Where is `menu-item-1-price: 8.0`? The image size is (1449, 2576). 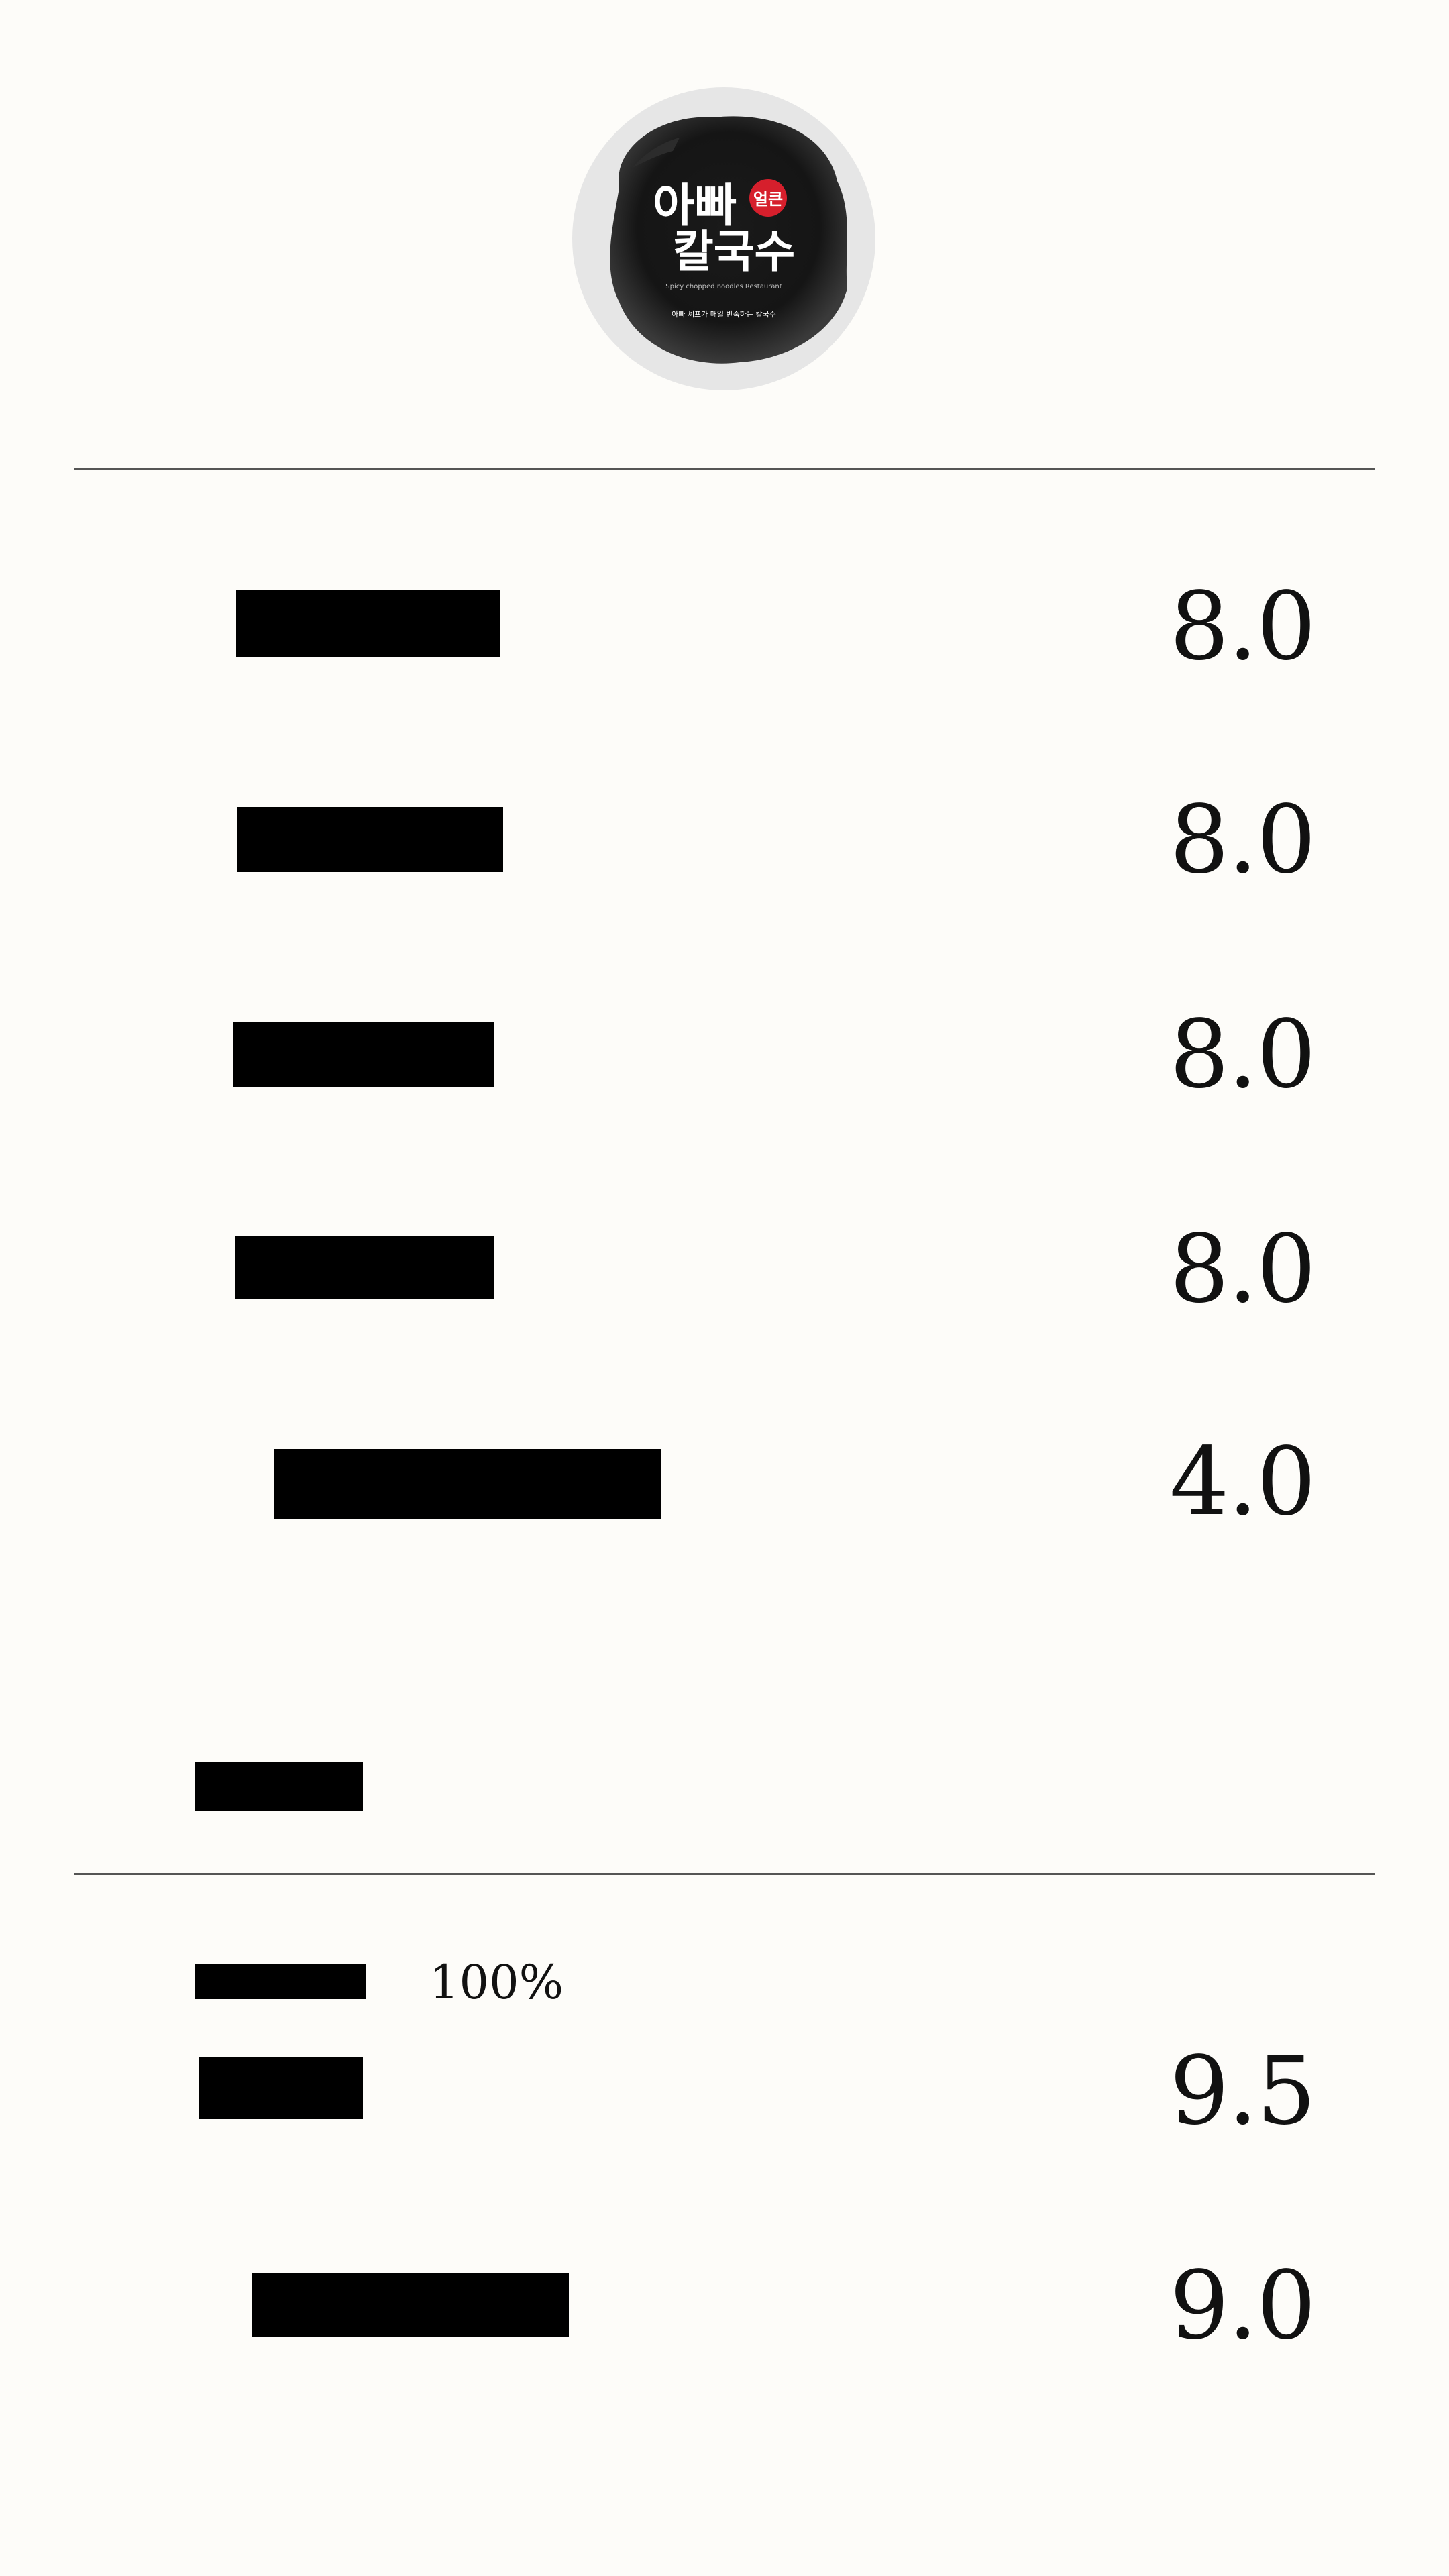 menu-item-1-price: 8.0 is located at coordinates (1242, 627).